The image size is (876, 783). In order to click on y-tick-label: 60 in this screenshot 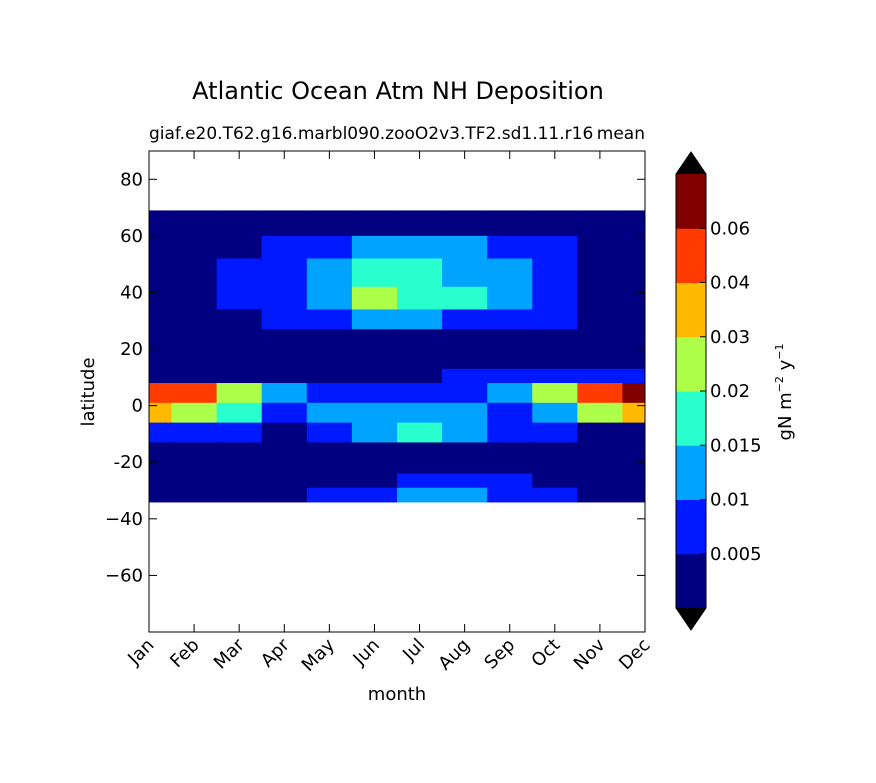, I will do `click(131, 236)`.